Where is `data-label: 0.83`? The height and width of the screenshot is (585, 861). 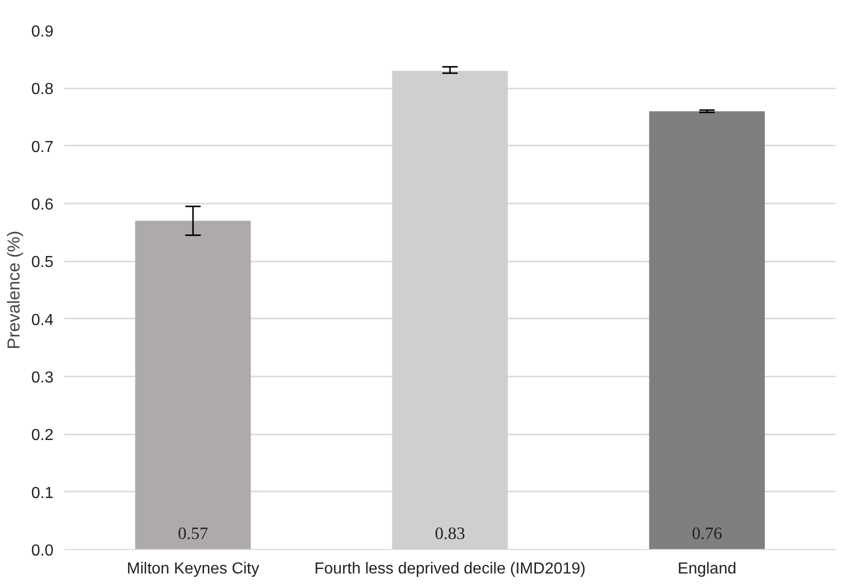 data-label: 0.83 is located at coordinates (450, 534).